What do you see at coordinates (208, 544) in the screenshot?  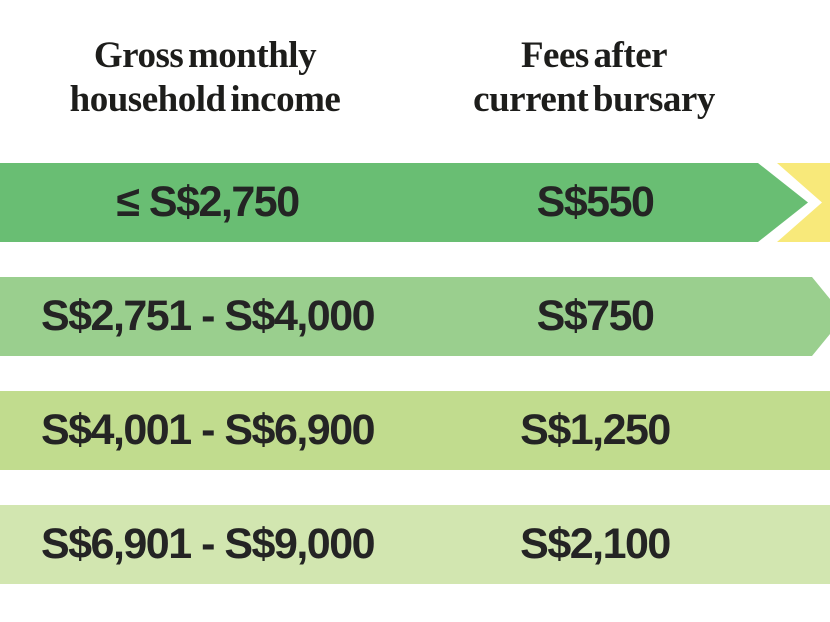 I see `income-cell: S$6,901 - S$9,000` at bounding box center [208, 544].